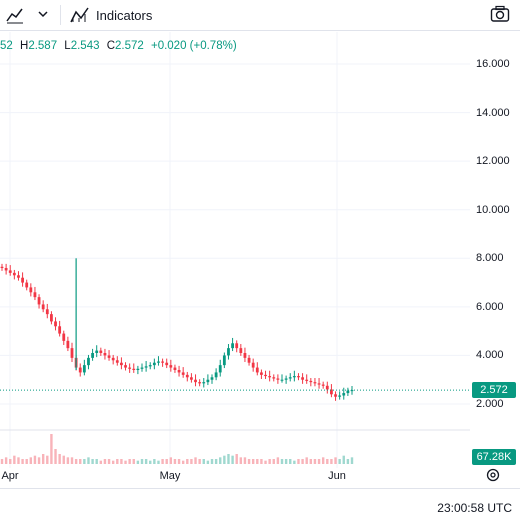  Describe the element at coordinates (474, 508) in the screenshot. I see `utc-clock: 23:00:58 UTC` at that location.